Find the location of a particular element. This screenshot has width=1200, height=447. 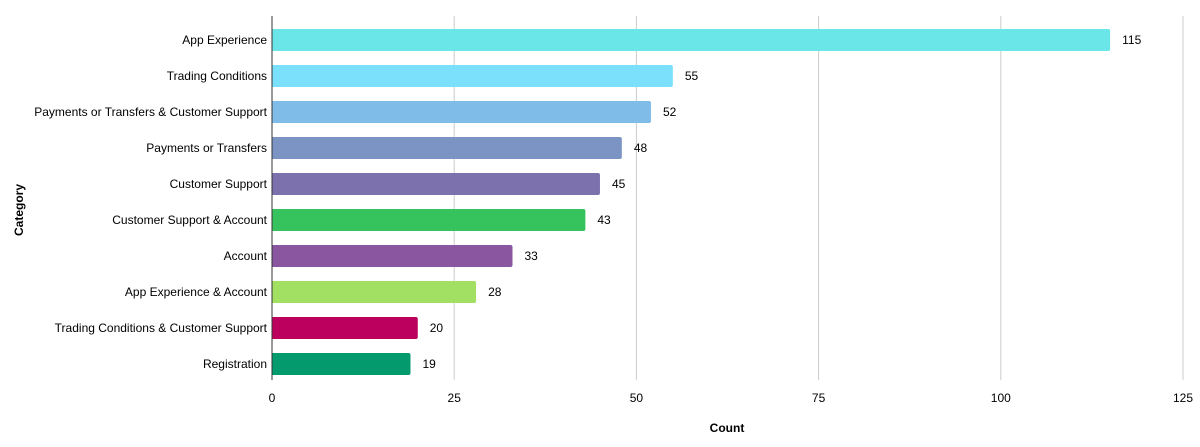

category-label: App Experience & Account is located at coordinates (196, 292).